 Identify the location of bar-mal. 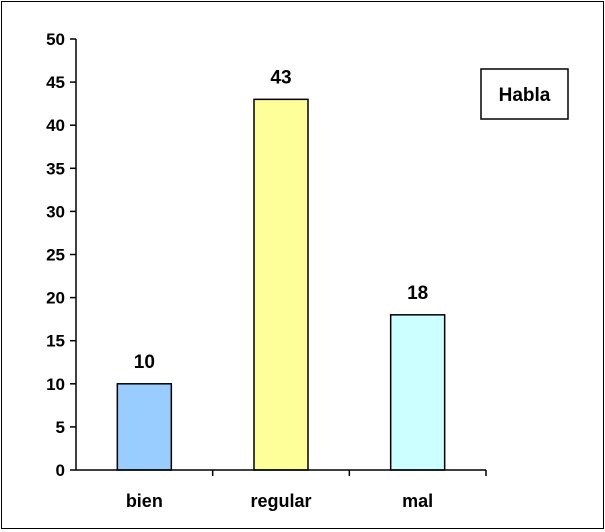
(417, 392).